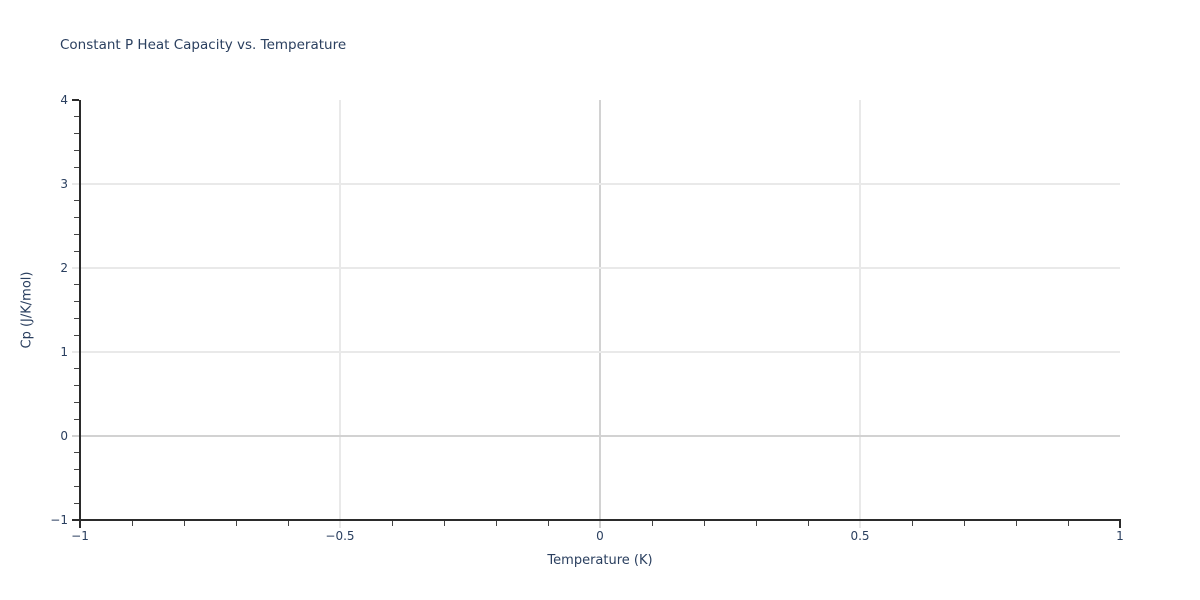 The height and width of the screenshot is (600, 1200). Describe the element at coordinates (80, 536) in the screenshot. I see `x-tick-label: −1` at that location.